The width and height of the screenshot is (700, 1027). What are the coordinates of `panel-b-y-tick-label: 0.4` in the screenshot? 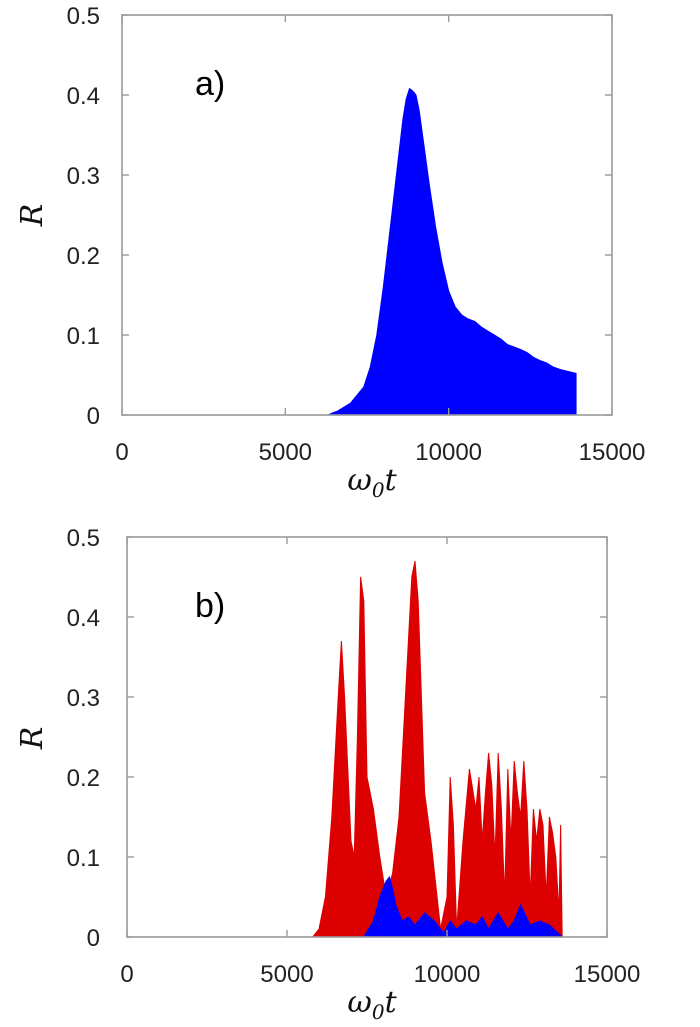 It's located at (83, 618).